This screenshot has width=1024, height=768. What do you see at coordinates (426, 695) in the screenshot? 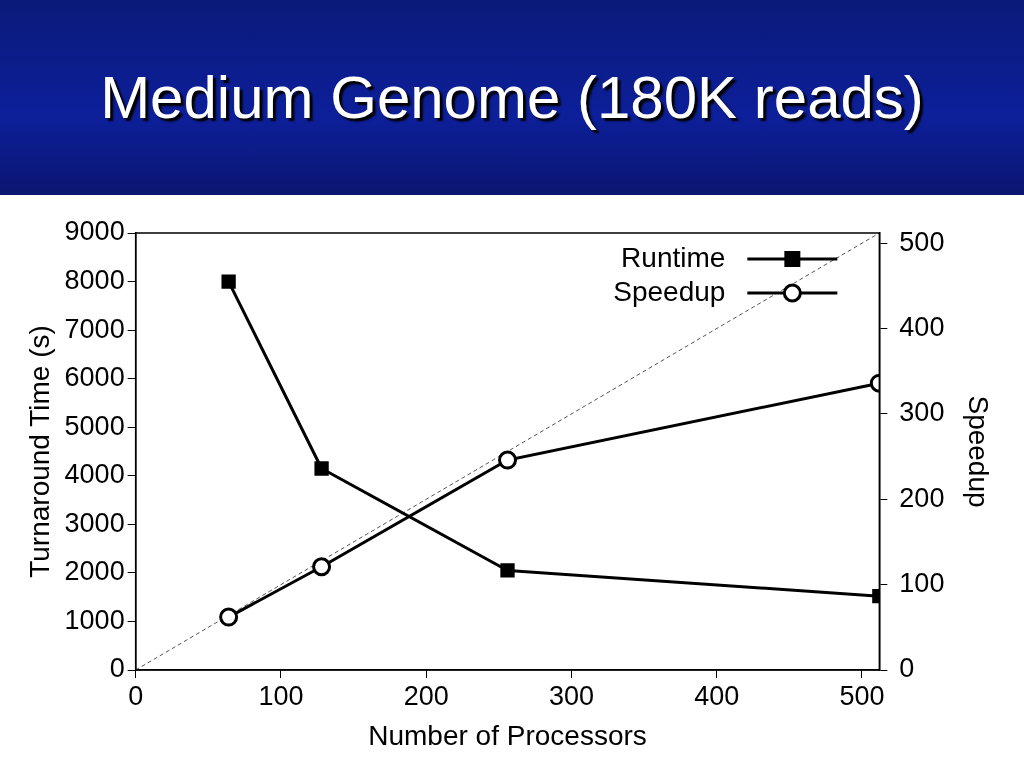
I see `x-tick-label: 200` at bounding box center [426, 695].